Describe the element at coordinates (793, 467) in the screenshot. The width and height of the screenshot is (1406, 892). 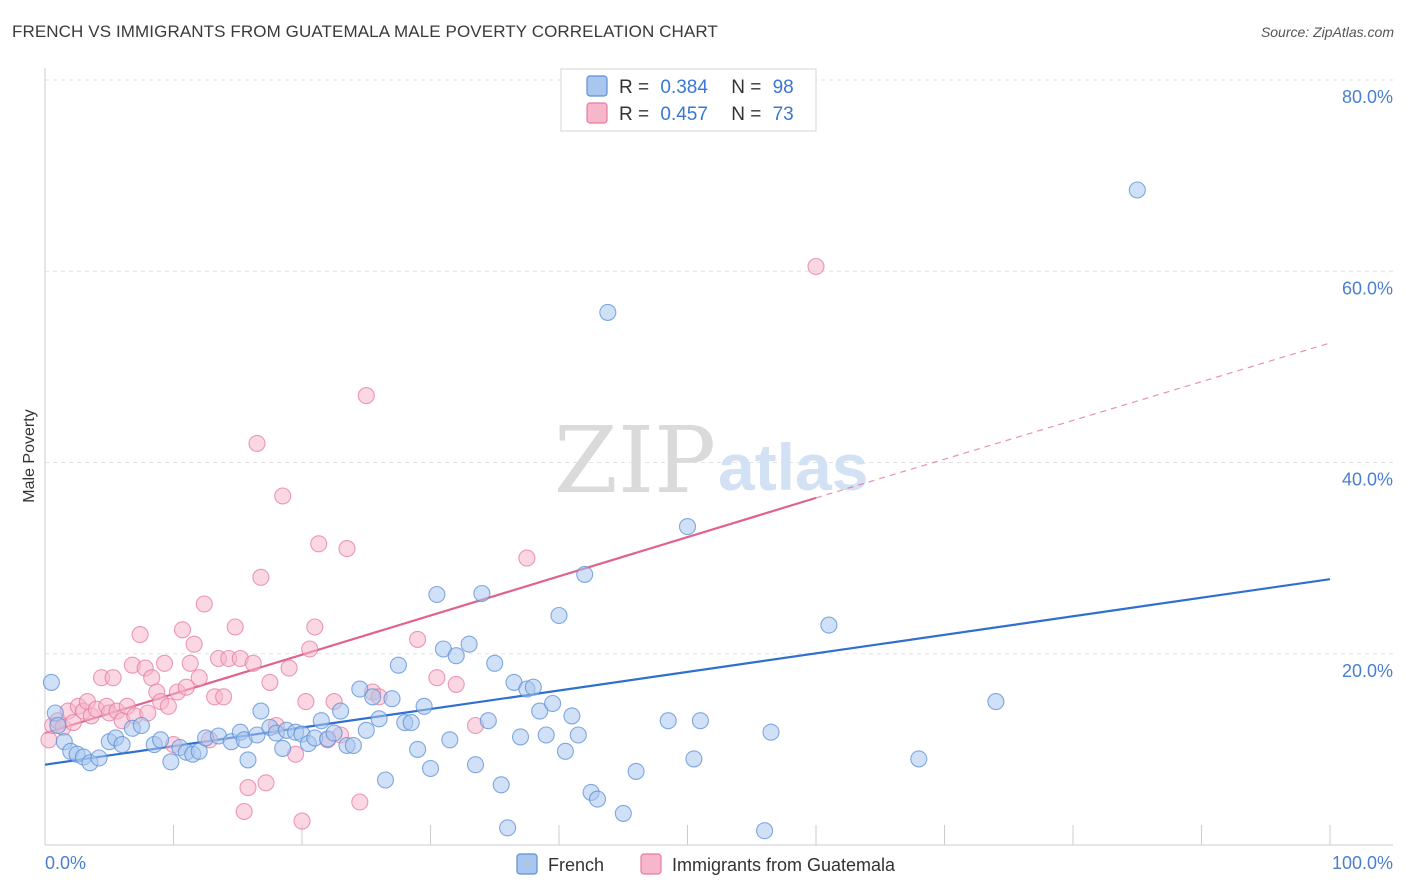
I see `watermark-atlas: atlas` at that location.